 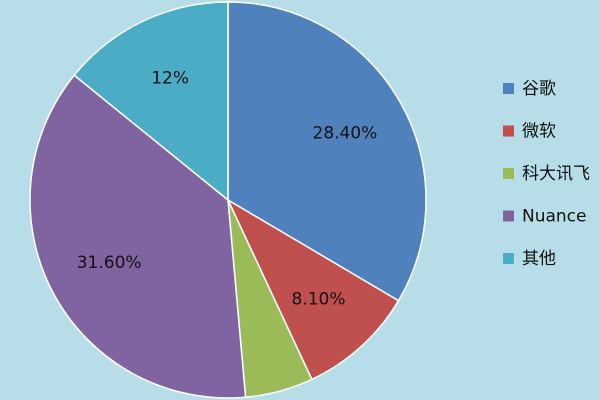 I want to click on data-label: 28.40%, so click(x=345, y=133).